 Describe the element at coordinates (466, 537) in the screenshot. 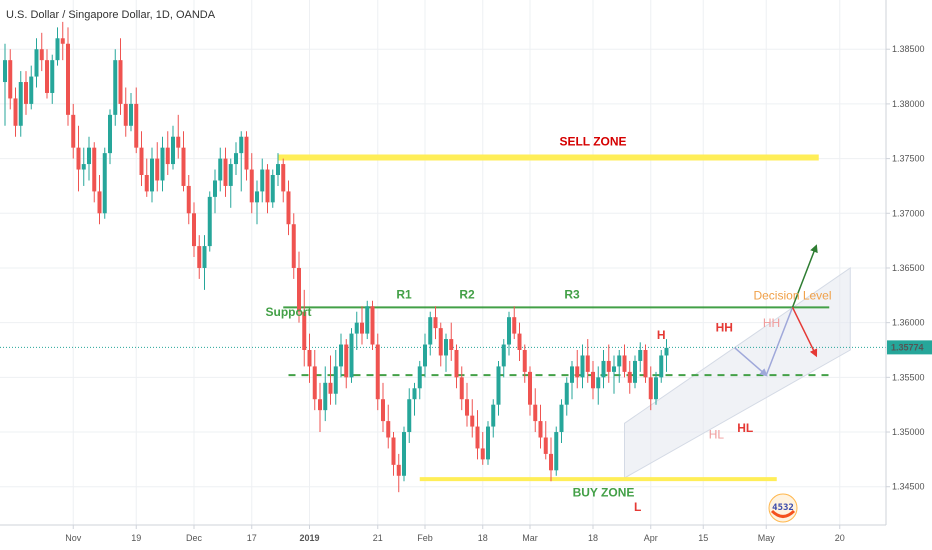

I see `time-axis: Nov 19 Dec 17 2019 21 Feb 18 Mar 18 Apr 15 May 20` at that location.